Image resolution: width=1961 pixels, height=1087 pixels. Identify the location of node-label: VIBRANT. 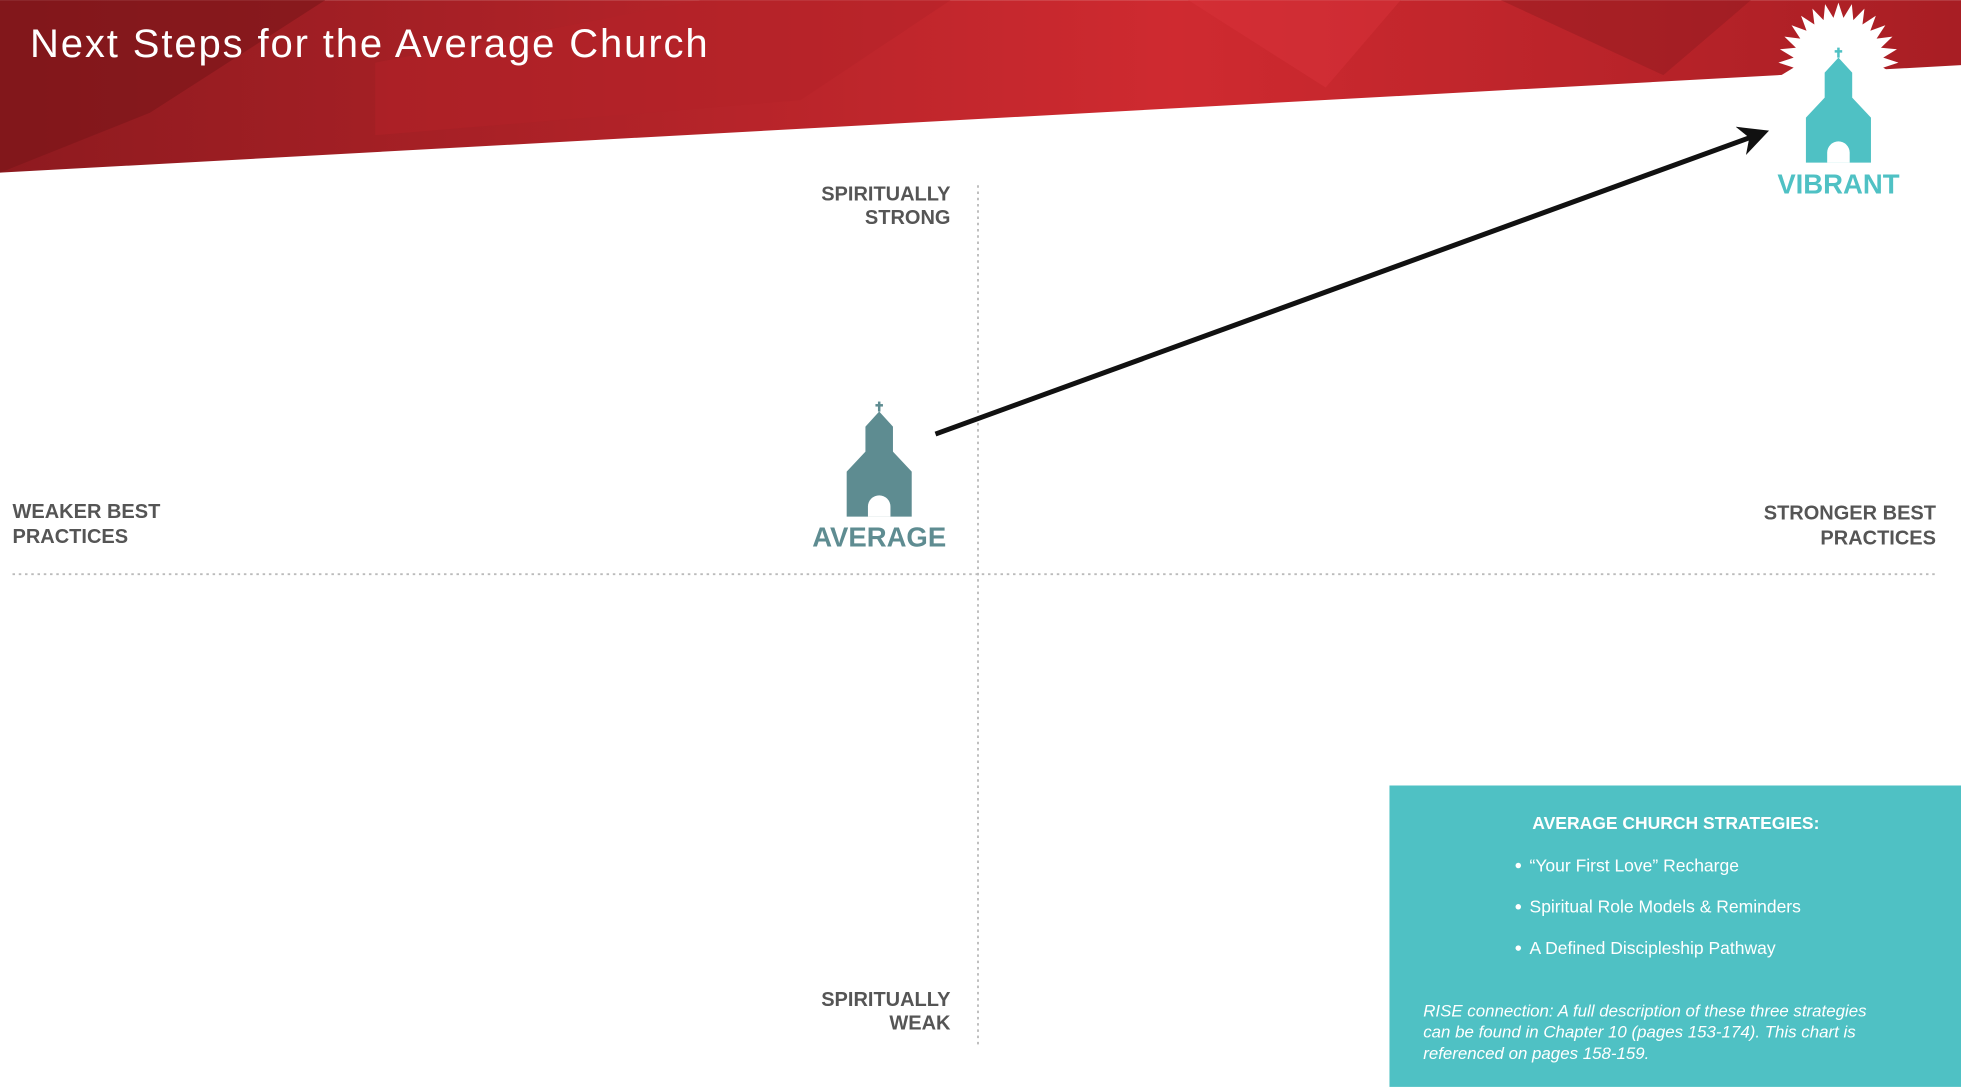
(1838, 184).